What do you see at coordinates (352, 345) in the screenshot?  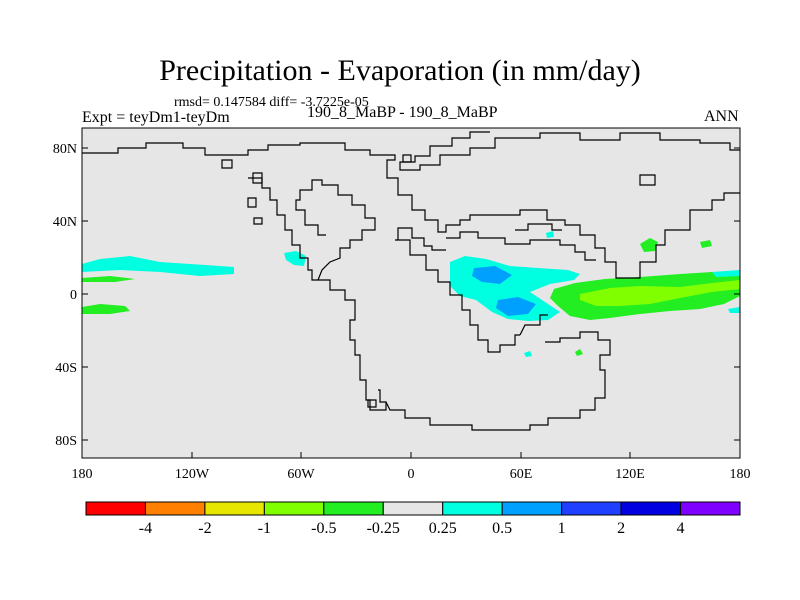 I see `coastline-south-america` at bounding box center [352, 345].